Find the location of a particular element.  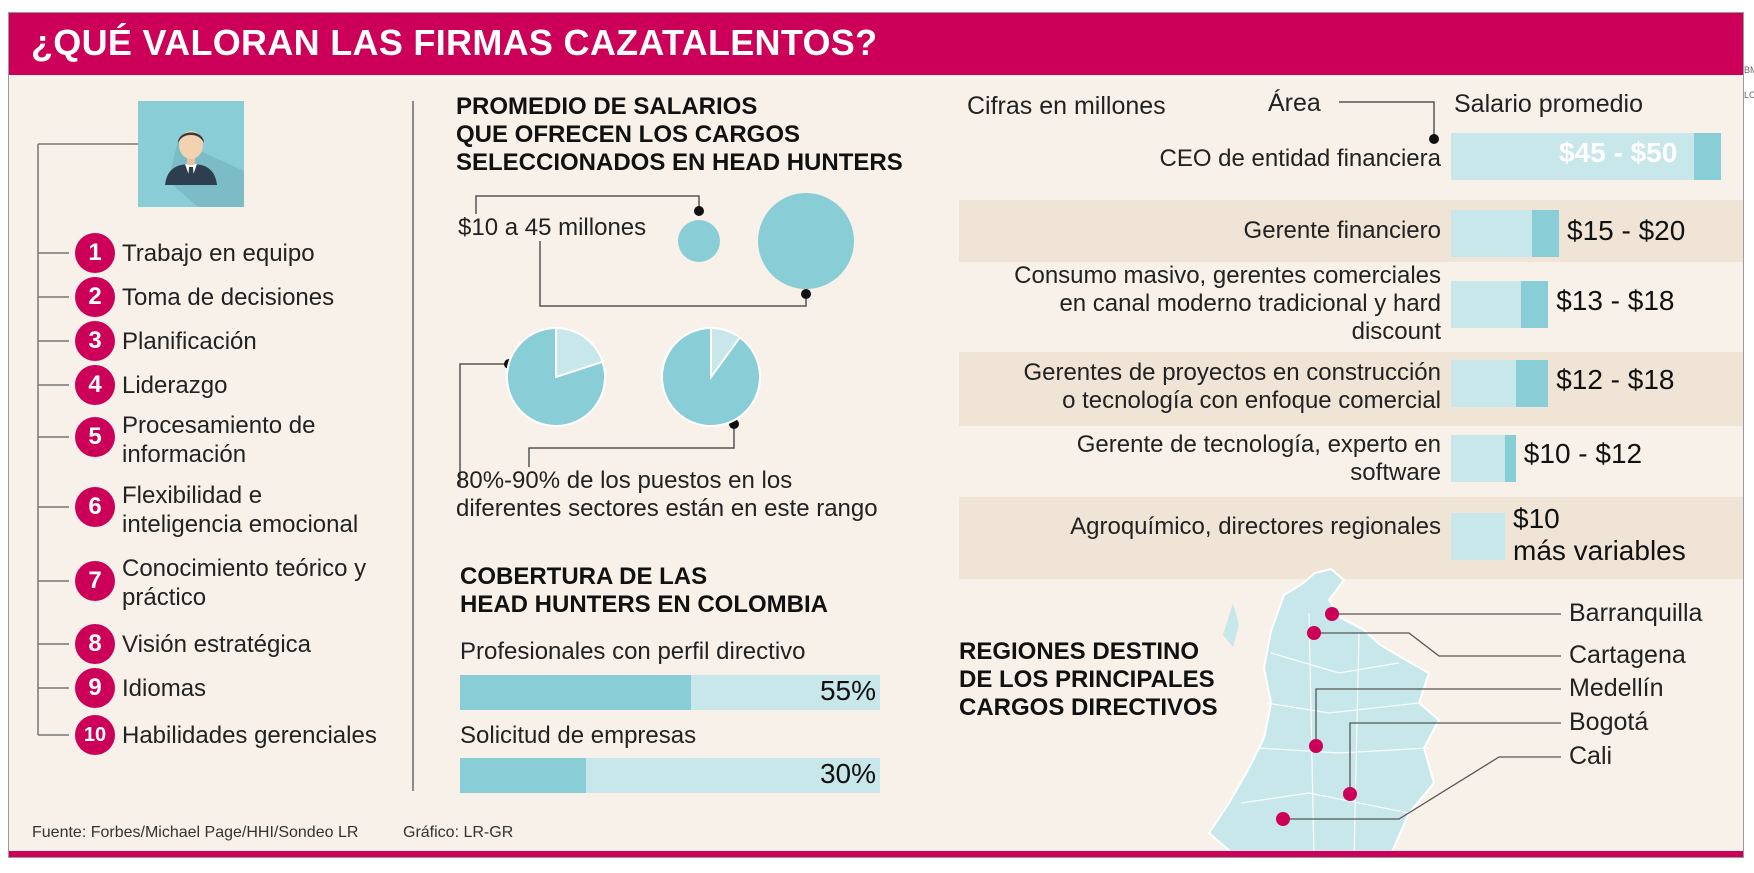

skill-label-4: Liderazgo is located at coordinates (175, 385).